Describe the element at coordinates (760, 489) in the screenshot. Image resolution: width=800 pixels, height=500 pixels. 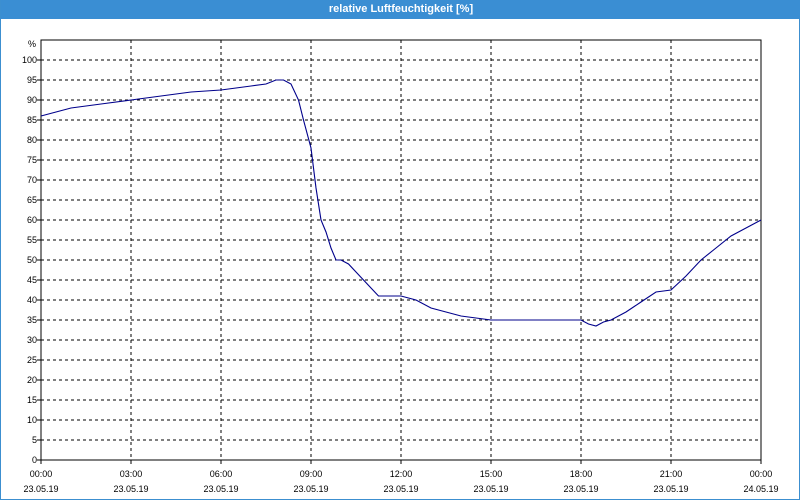
I see `x-tick-date-label: 24.05.19` at that location.